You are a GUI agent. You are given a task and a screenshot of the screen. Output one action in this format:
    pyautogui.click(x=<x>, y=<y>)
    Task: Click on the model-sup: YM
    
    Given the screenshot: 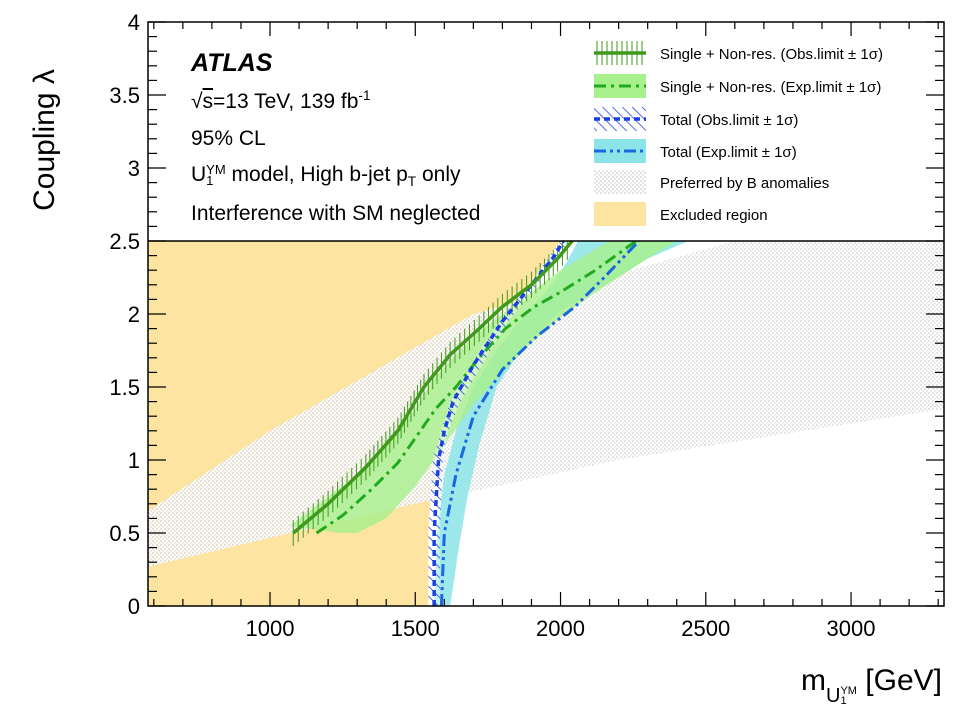 What is the action you would take?
    pyautogui.click(x=216, y=170)
    